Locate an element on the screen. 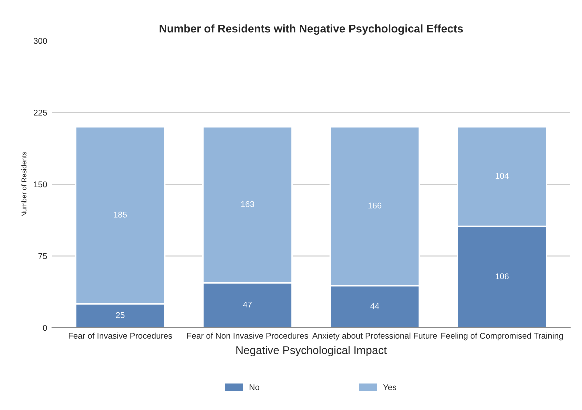 This screenshot has width=582, height=410. x-axis-title: Negative Psychological Impact is located at coordinates (311, 351).